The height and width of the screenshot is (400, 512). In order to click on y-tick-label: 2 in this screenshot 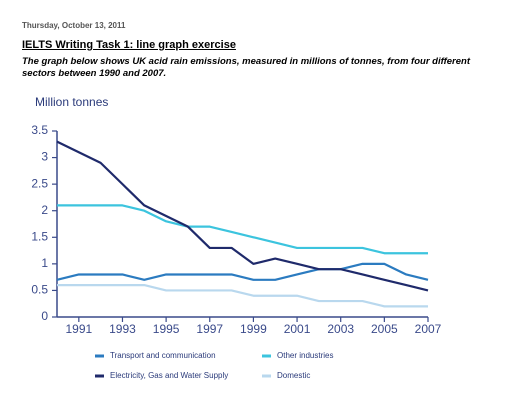, I will do `click(44, 210)`.